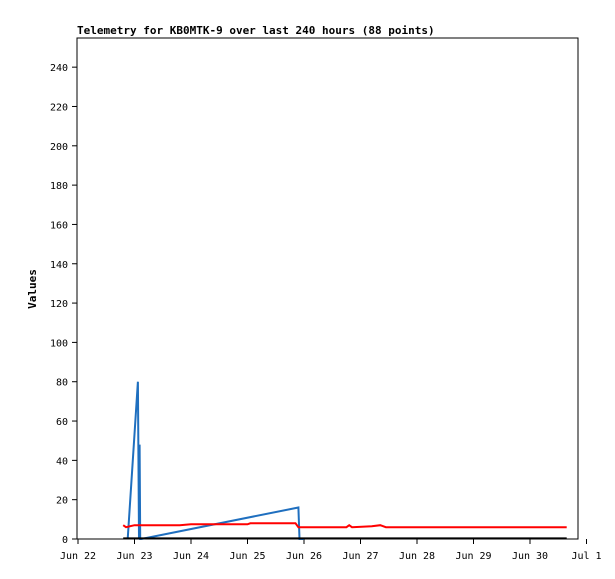 This screenshot has height=579, width=615. Describe the element at coordinates (32, 289) in the screenshot. I see `y-axis-label: Values` at that location.